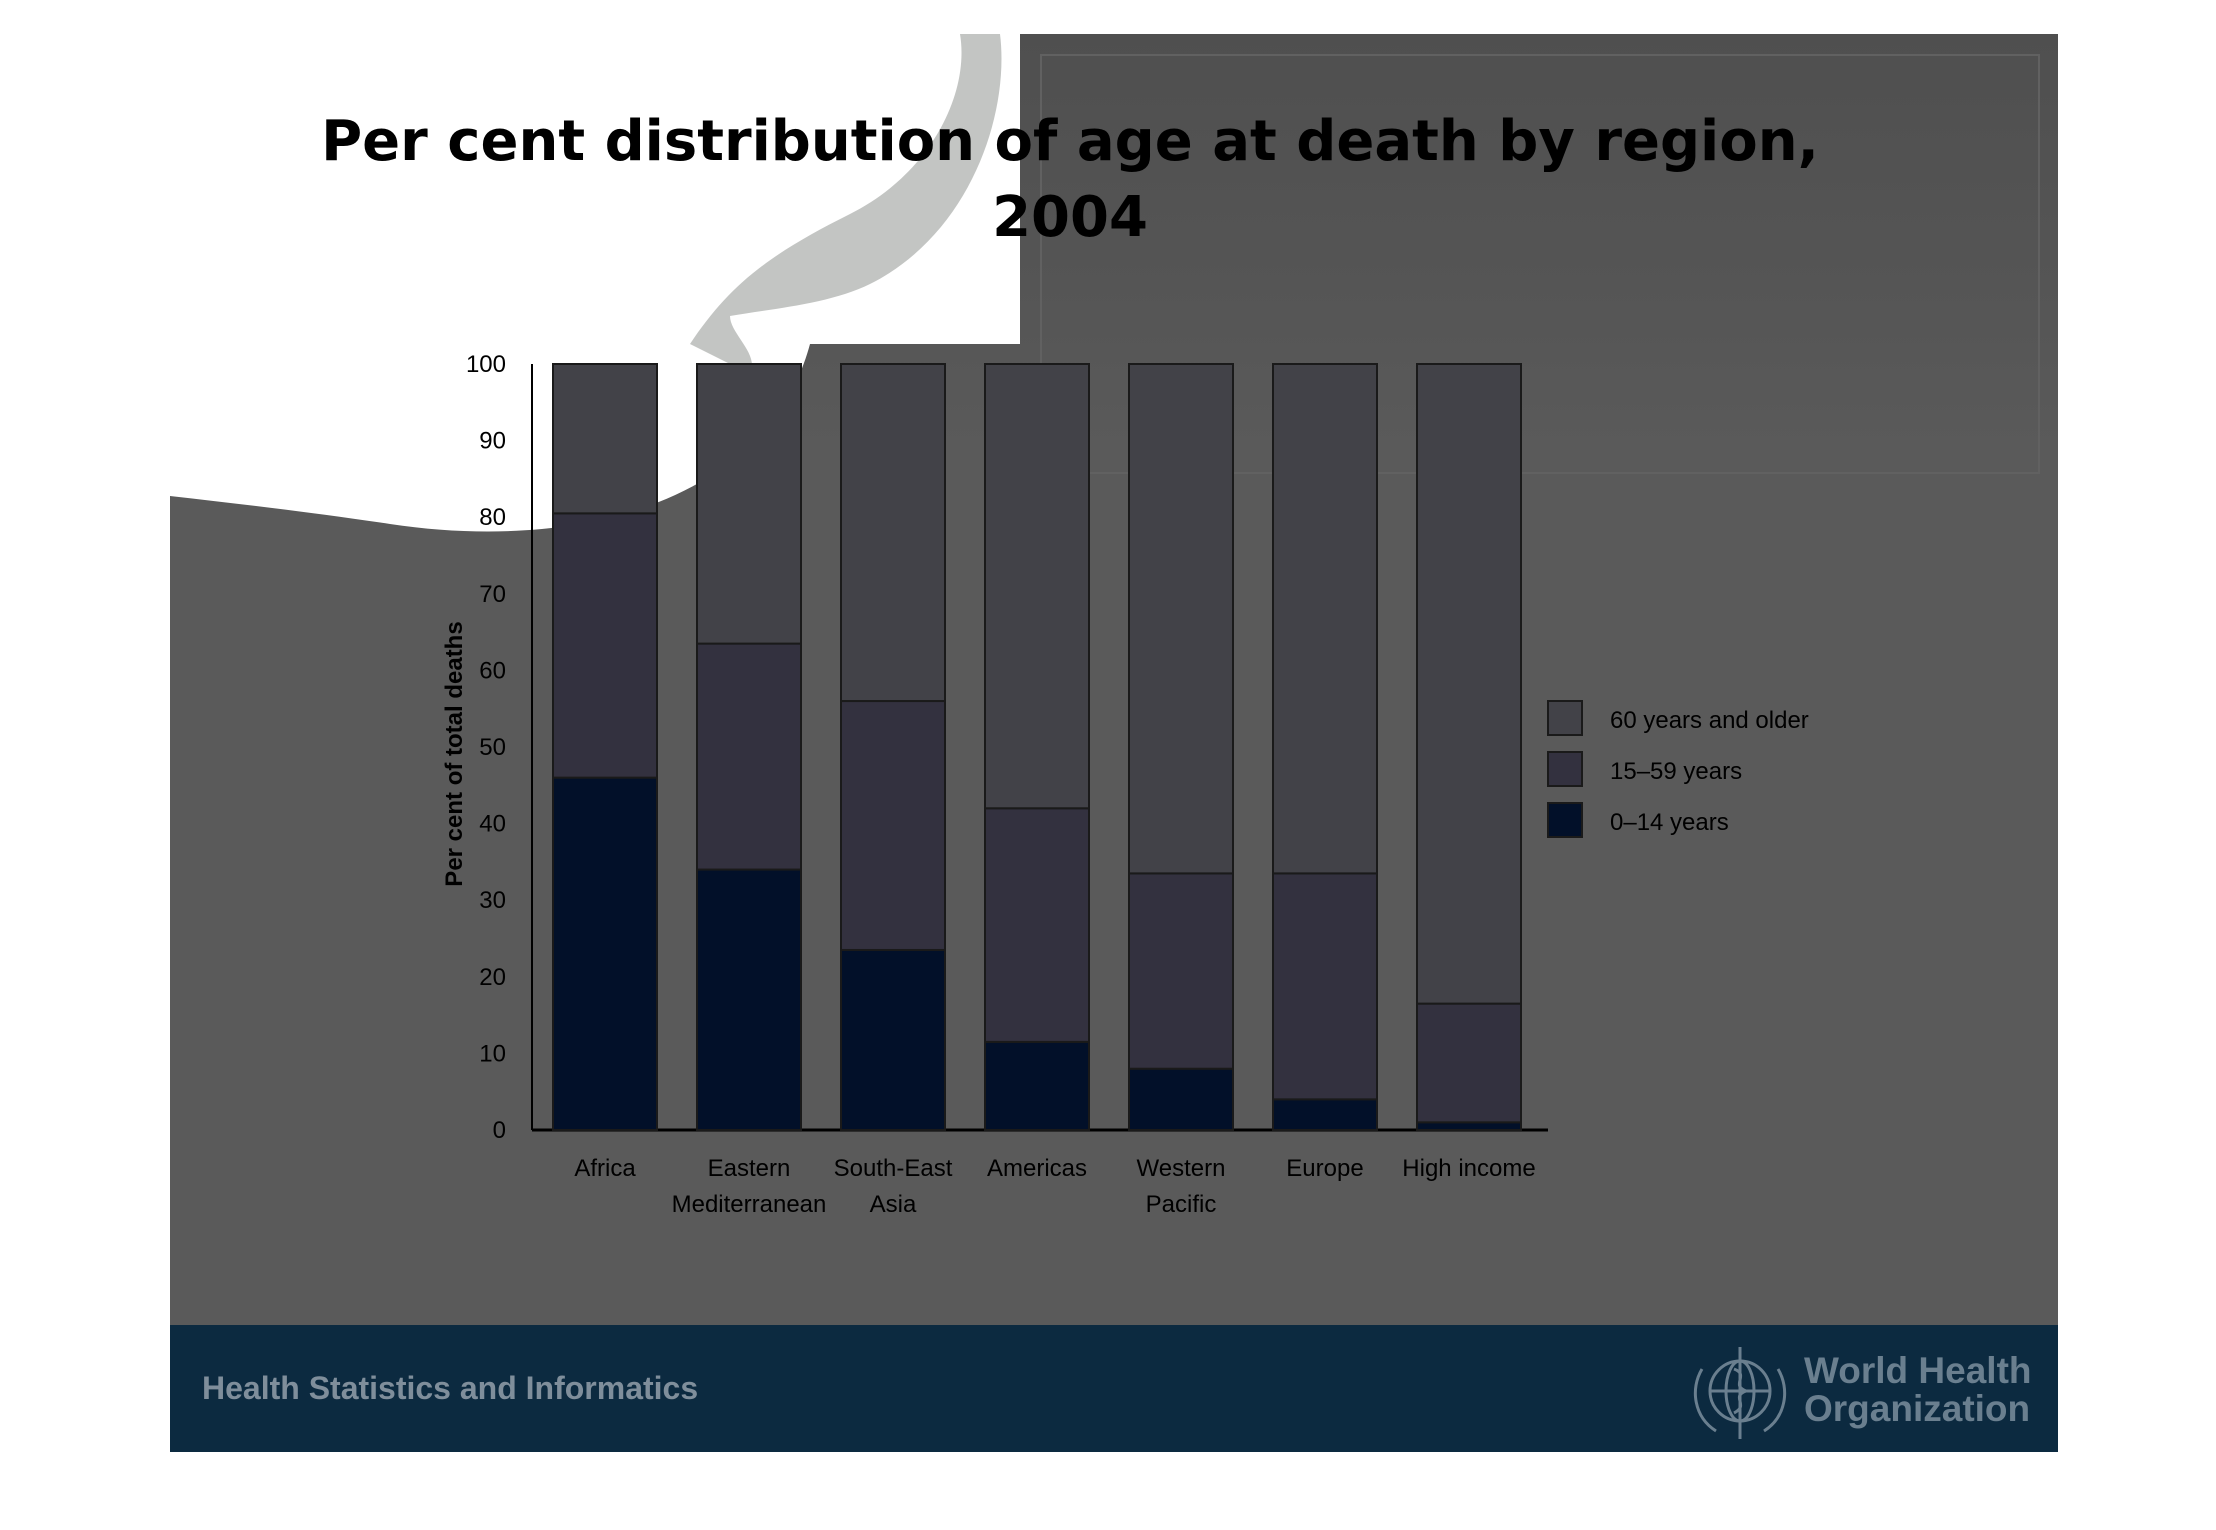  Describe the element at coordinates (492, 747) in the screenshot. I see `y-tick-label: 50` at that location.